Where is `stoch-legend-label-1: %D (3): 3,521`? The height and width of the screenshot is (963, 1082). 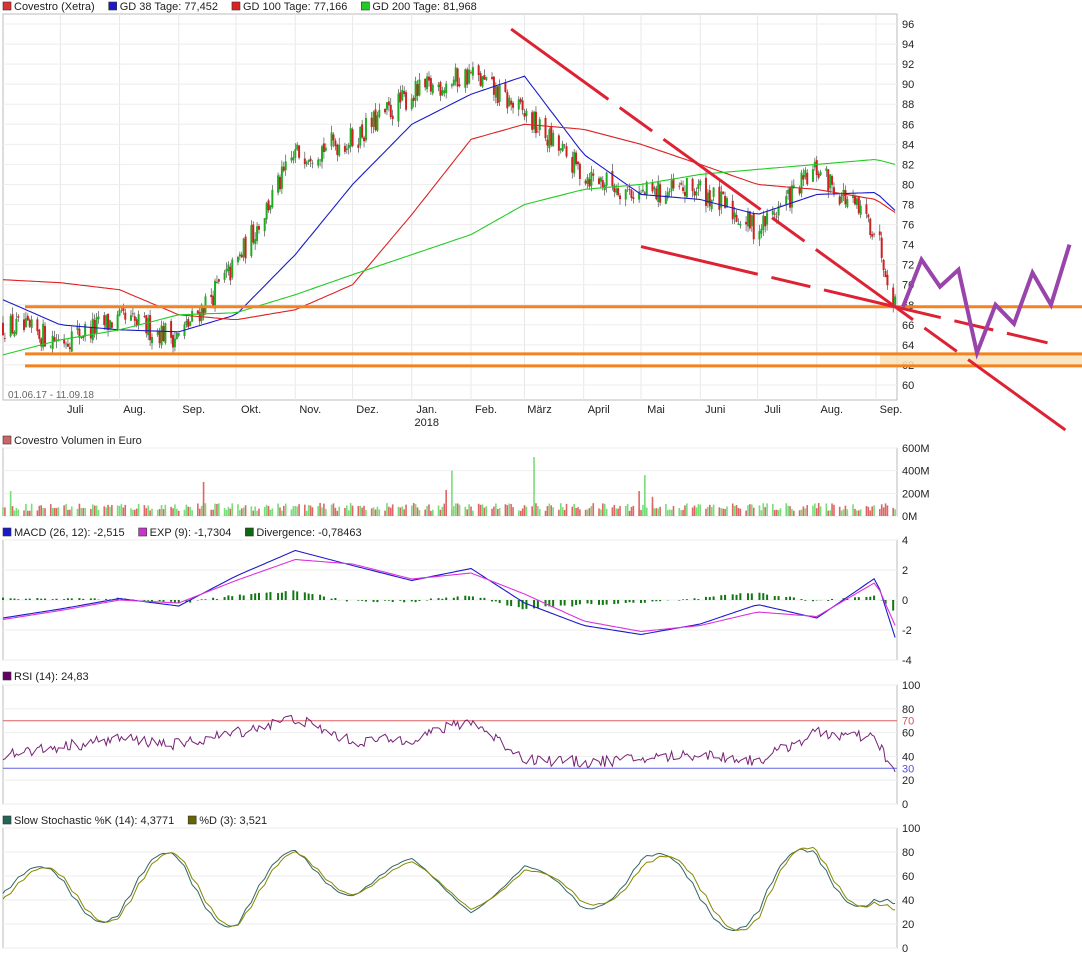
stoch-legend-label-1: %D (3): 3,521 is located at coordinates (233, 821).